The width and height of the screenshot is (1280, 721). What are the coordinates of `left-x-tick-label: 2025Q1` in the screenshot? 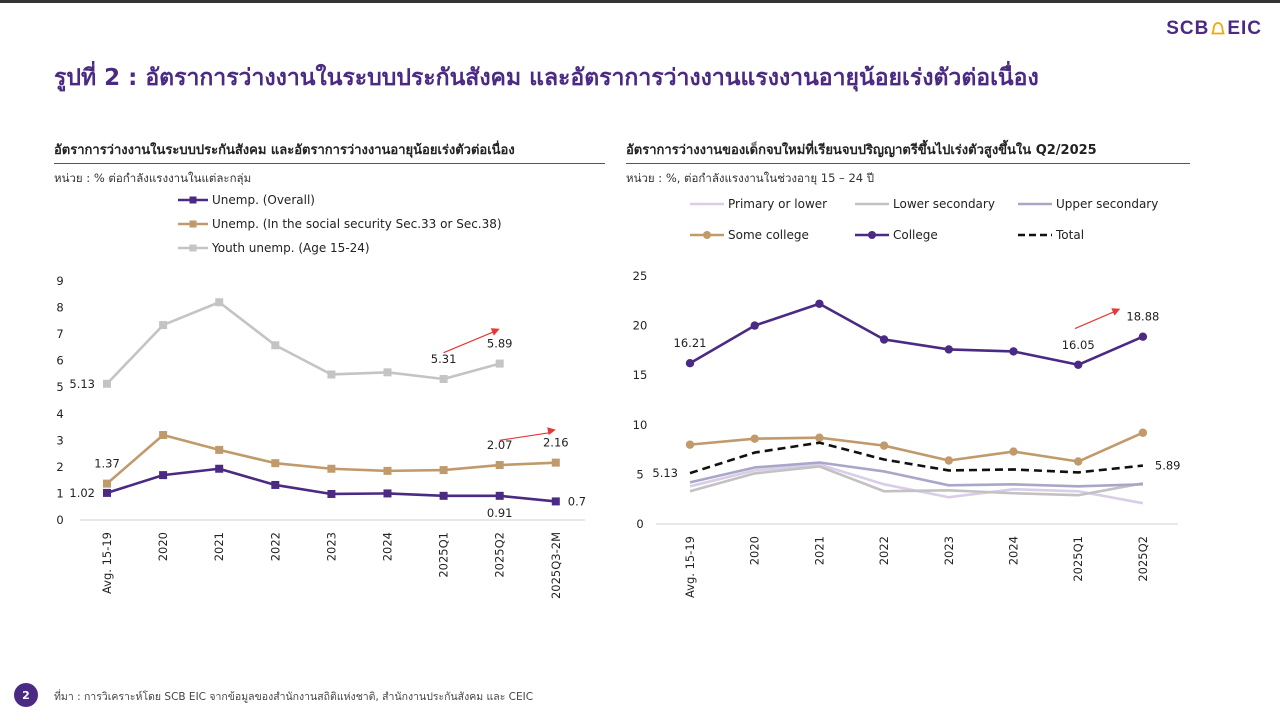 It's located at (444, 555).